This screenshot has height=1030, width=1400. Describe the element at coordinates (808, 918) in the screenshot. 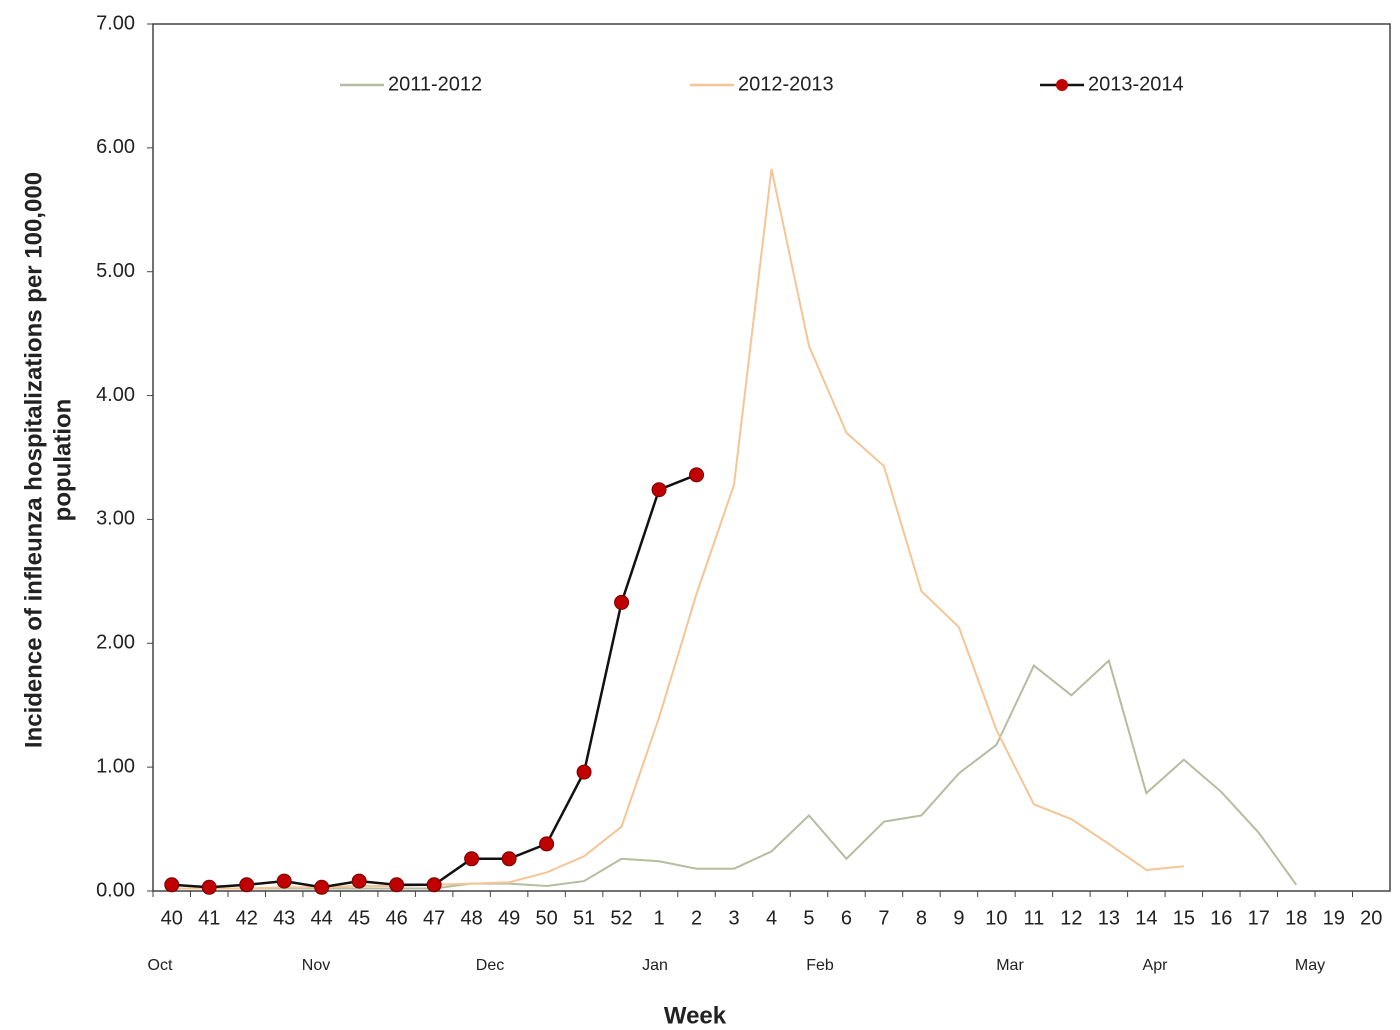

I see `x-tick-label: 5` at that location.